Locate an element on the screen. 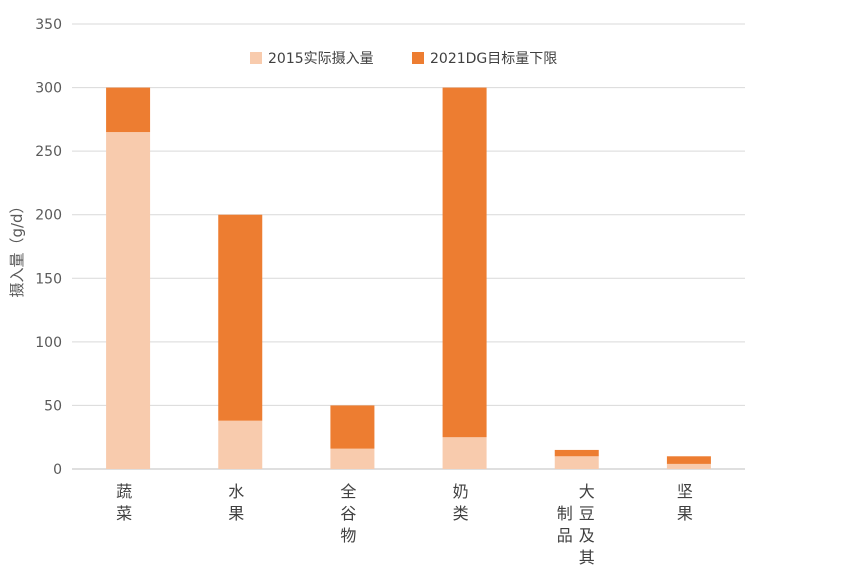  y-tick-label: 150 is located at coordinates (48, 279).